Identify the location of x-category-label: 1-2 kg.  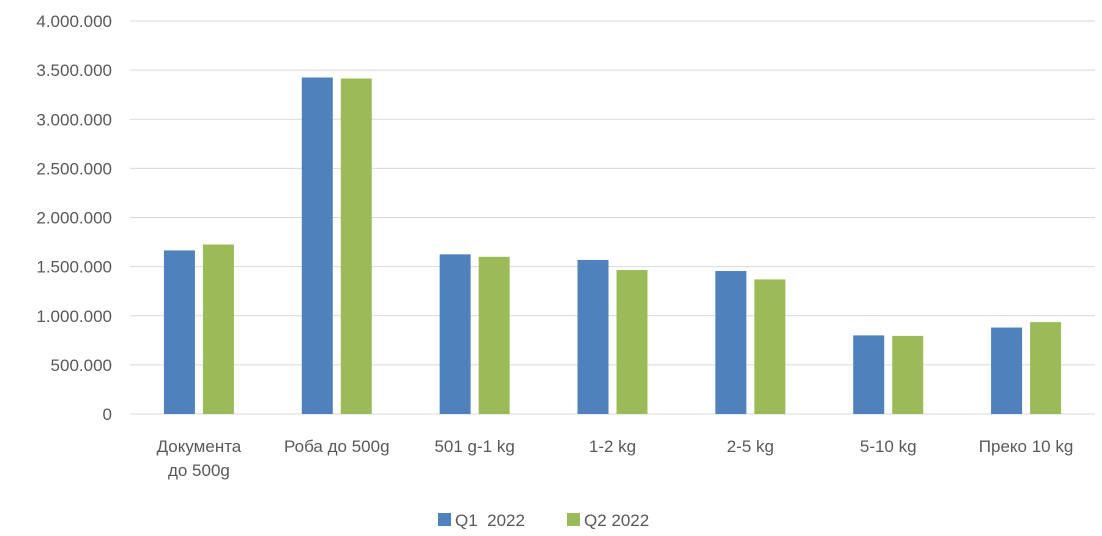
(612, 446).